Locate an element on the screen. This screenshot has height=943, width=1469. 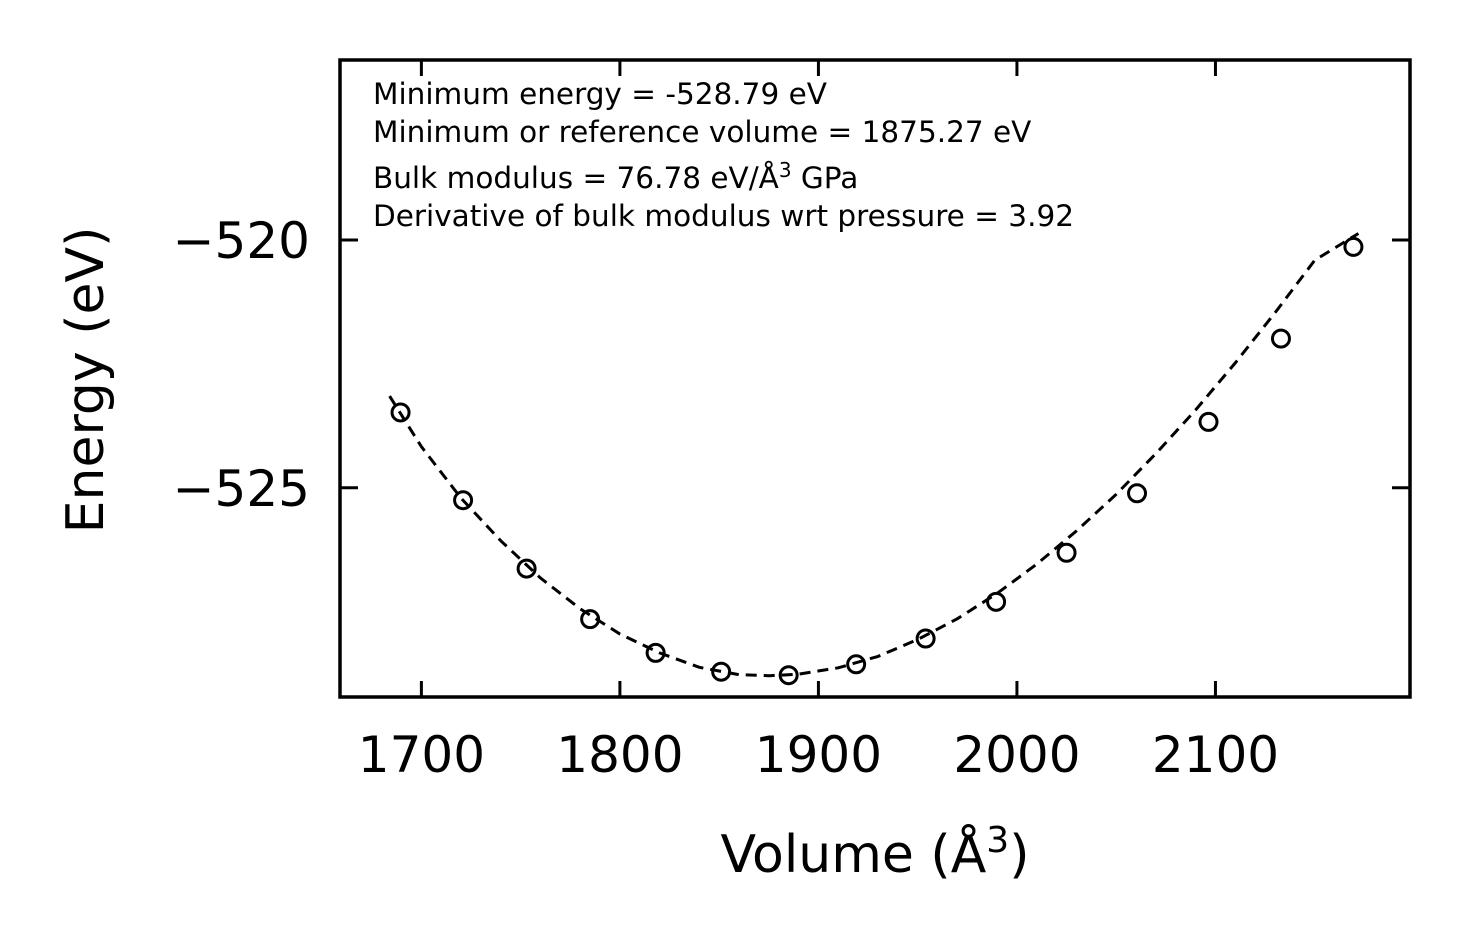
y-axis-title: Energy (eV) is located at coordinates (86, 380).